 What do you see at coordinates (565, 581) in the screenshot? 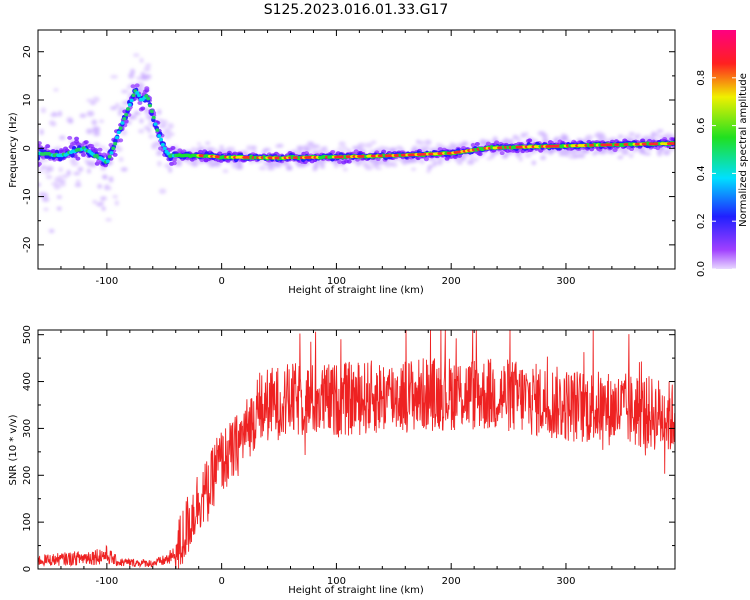
I see `snr-xtick-label: 300` at bounding box center [565, 581].